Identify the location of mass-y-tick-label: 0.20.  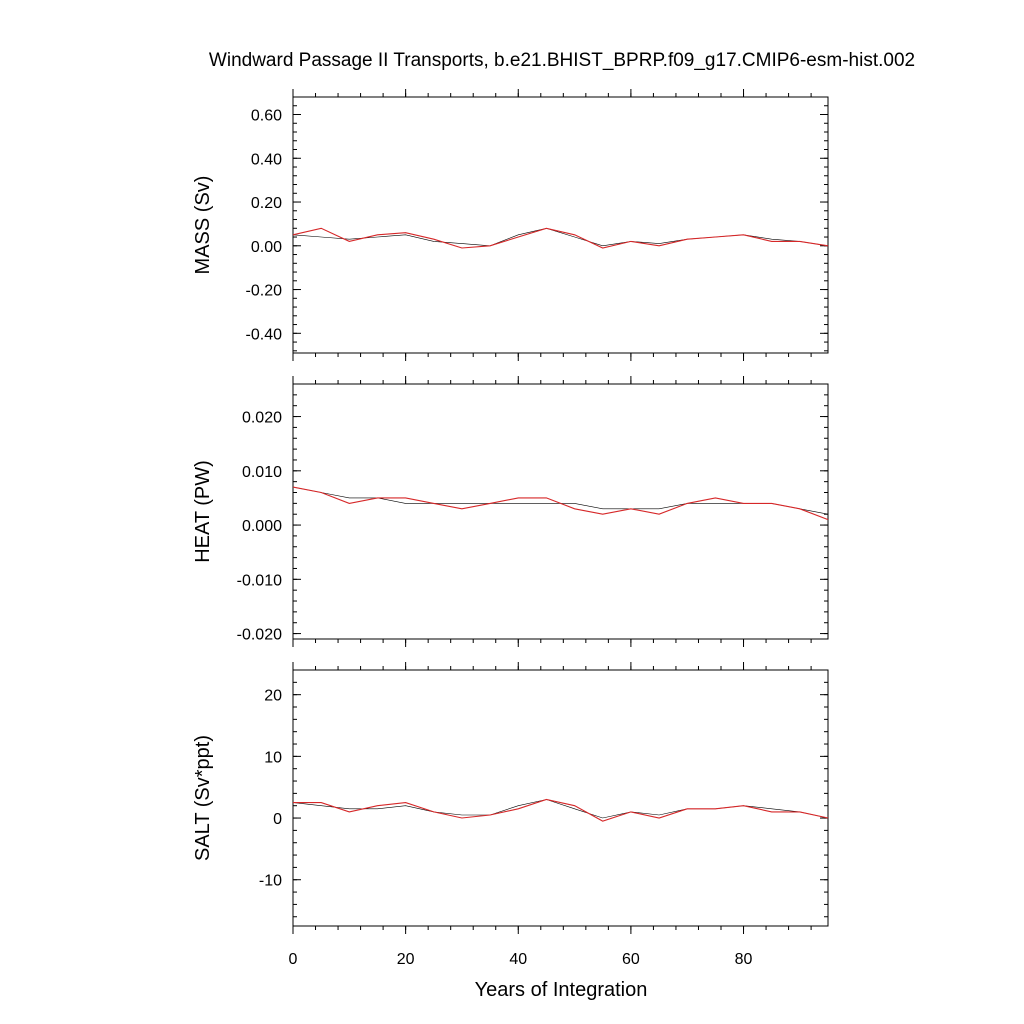
(266, 203).